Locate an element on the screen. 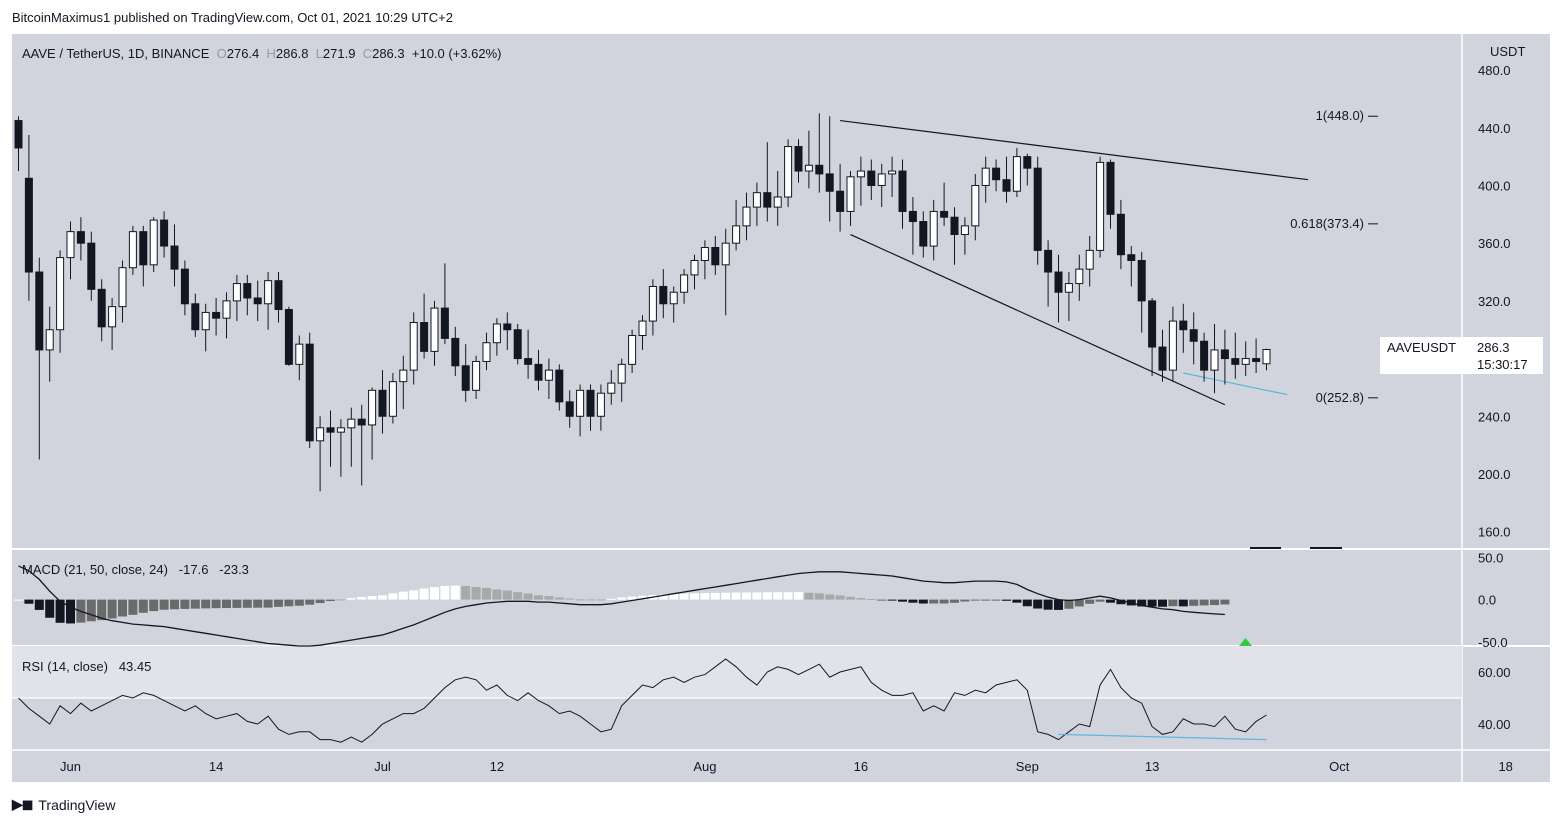 The width and height of the screenshot is (1562, 827). last-price-symbol: AAVEUSDT is located at coordinates (1421, 347).